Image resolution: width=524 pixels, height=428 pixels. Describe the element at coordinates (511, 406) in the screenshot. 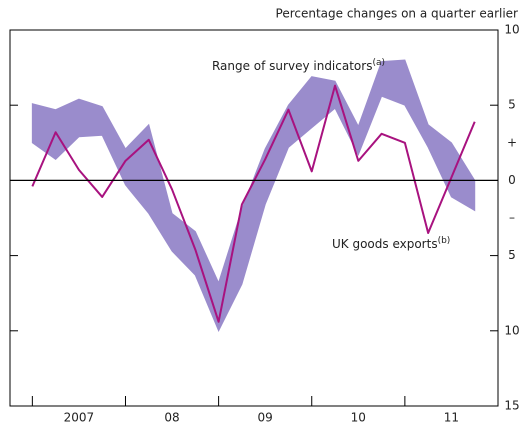

I see `y-tick-label: 15` at that location.